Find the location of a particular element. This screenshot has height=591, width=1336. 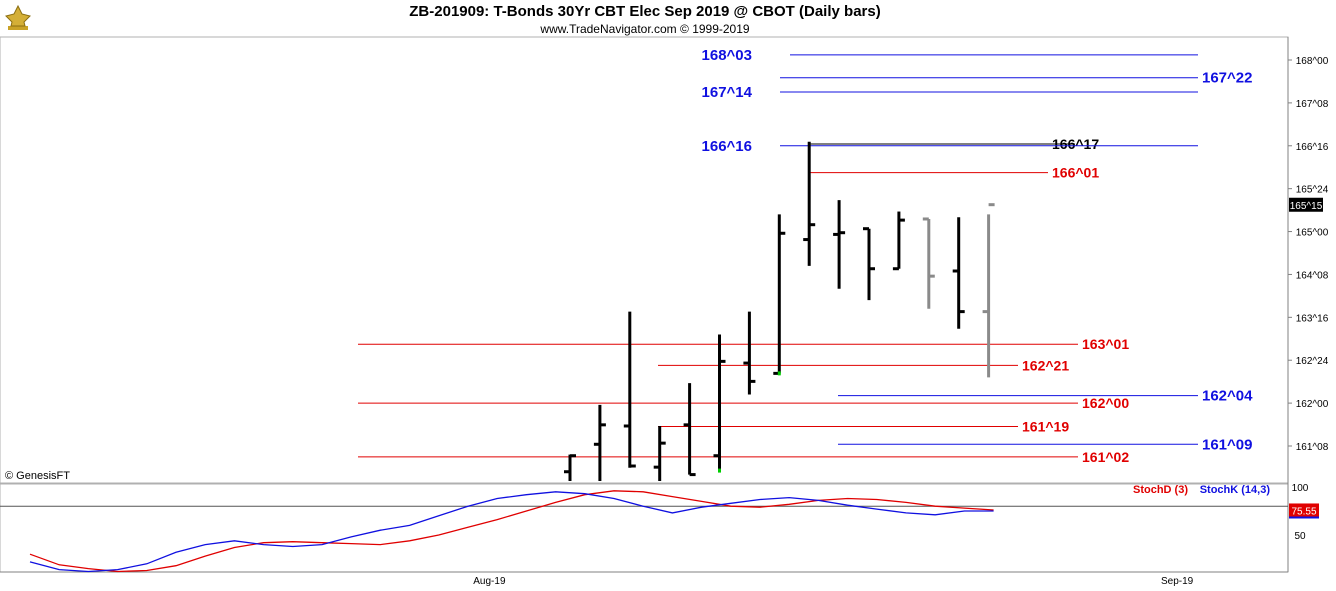

level-label: 166^16 is located at coordinates (727, 146).